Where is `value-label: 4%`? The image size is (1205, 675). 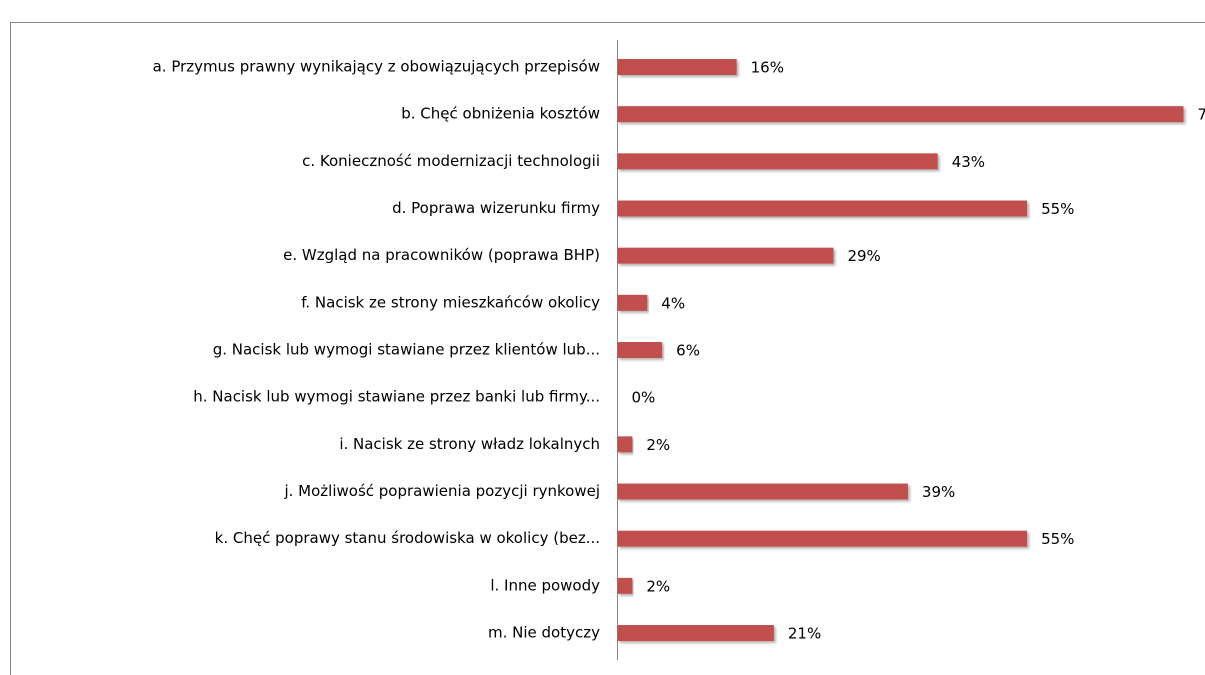
value-label: 4% is located at coordinates (673, 303).